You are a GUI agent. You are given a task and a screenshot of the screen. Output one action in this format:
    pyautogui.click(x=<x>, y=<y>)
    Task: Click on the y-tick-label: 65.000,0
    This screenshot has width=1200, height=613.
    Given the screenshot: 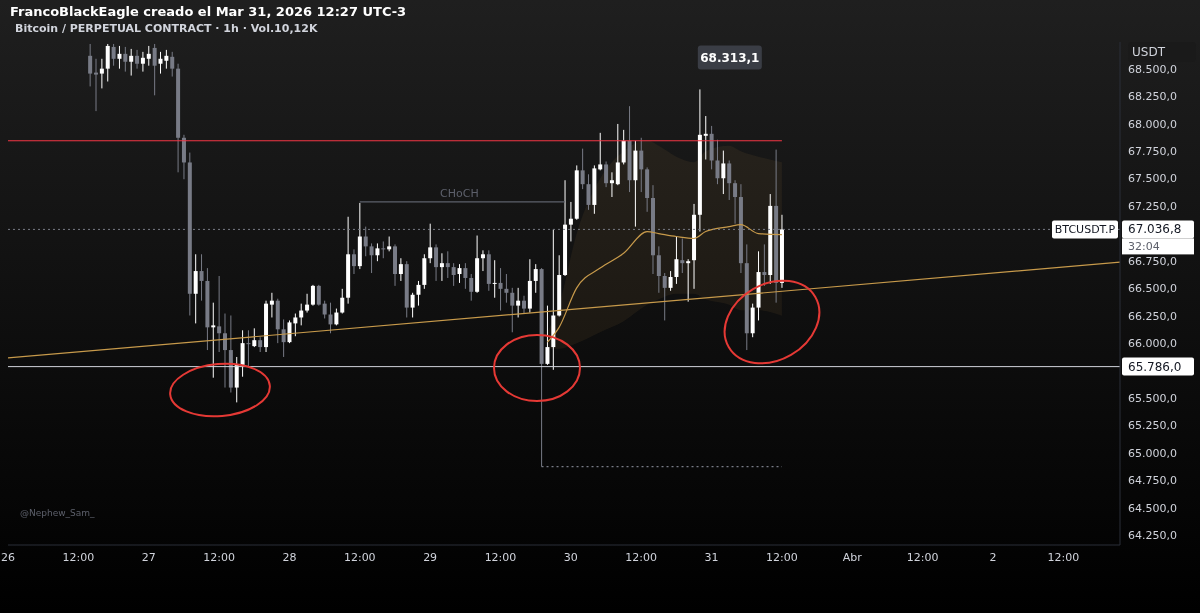 What is the action you would take?
    pyautogui.click(x=1152, y=453)
    